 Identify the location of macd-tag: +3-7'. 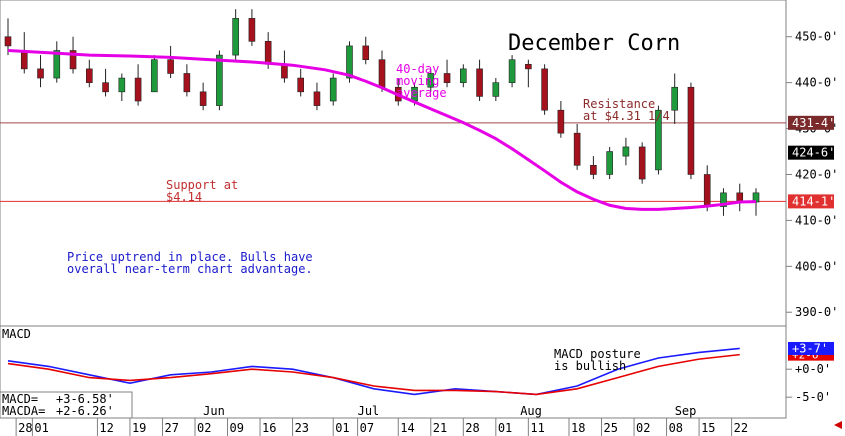
(811, 348).